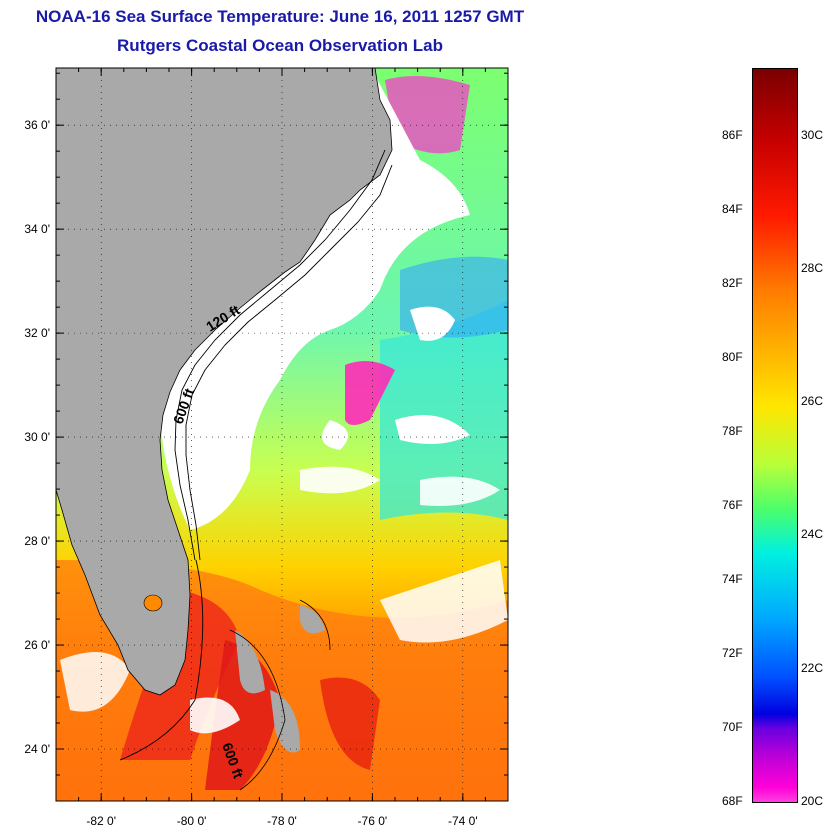  I want to click on gulf-stream-core, so click(180, 675).